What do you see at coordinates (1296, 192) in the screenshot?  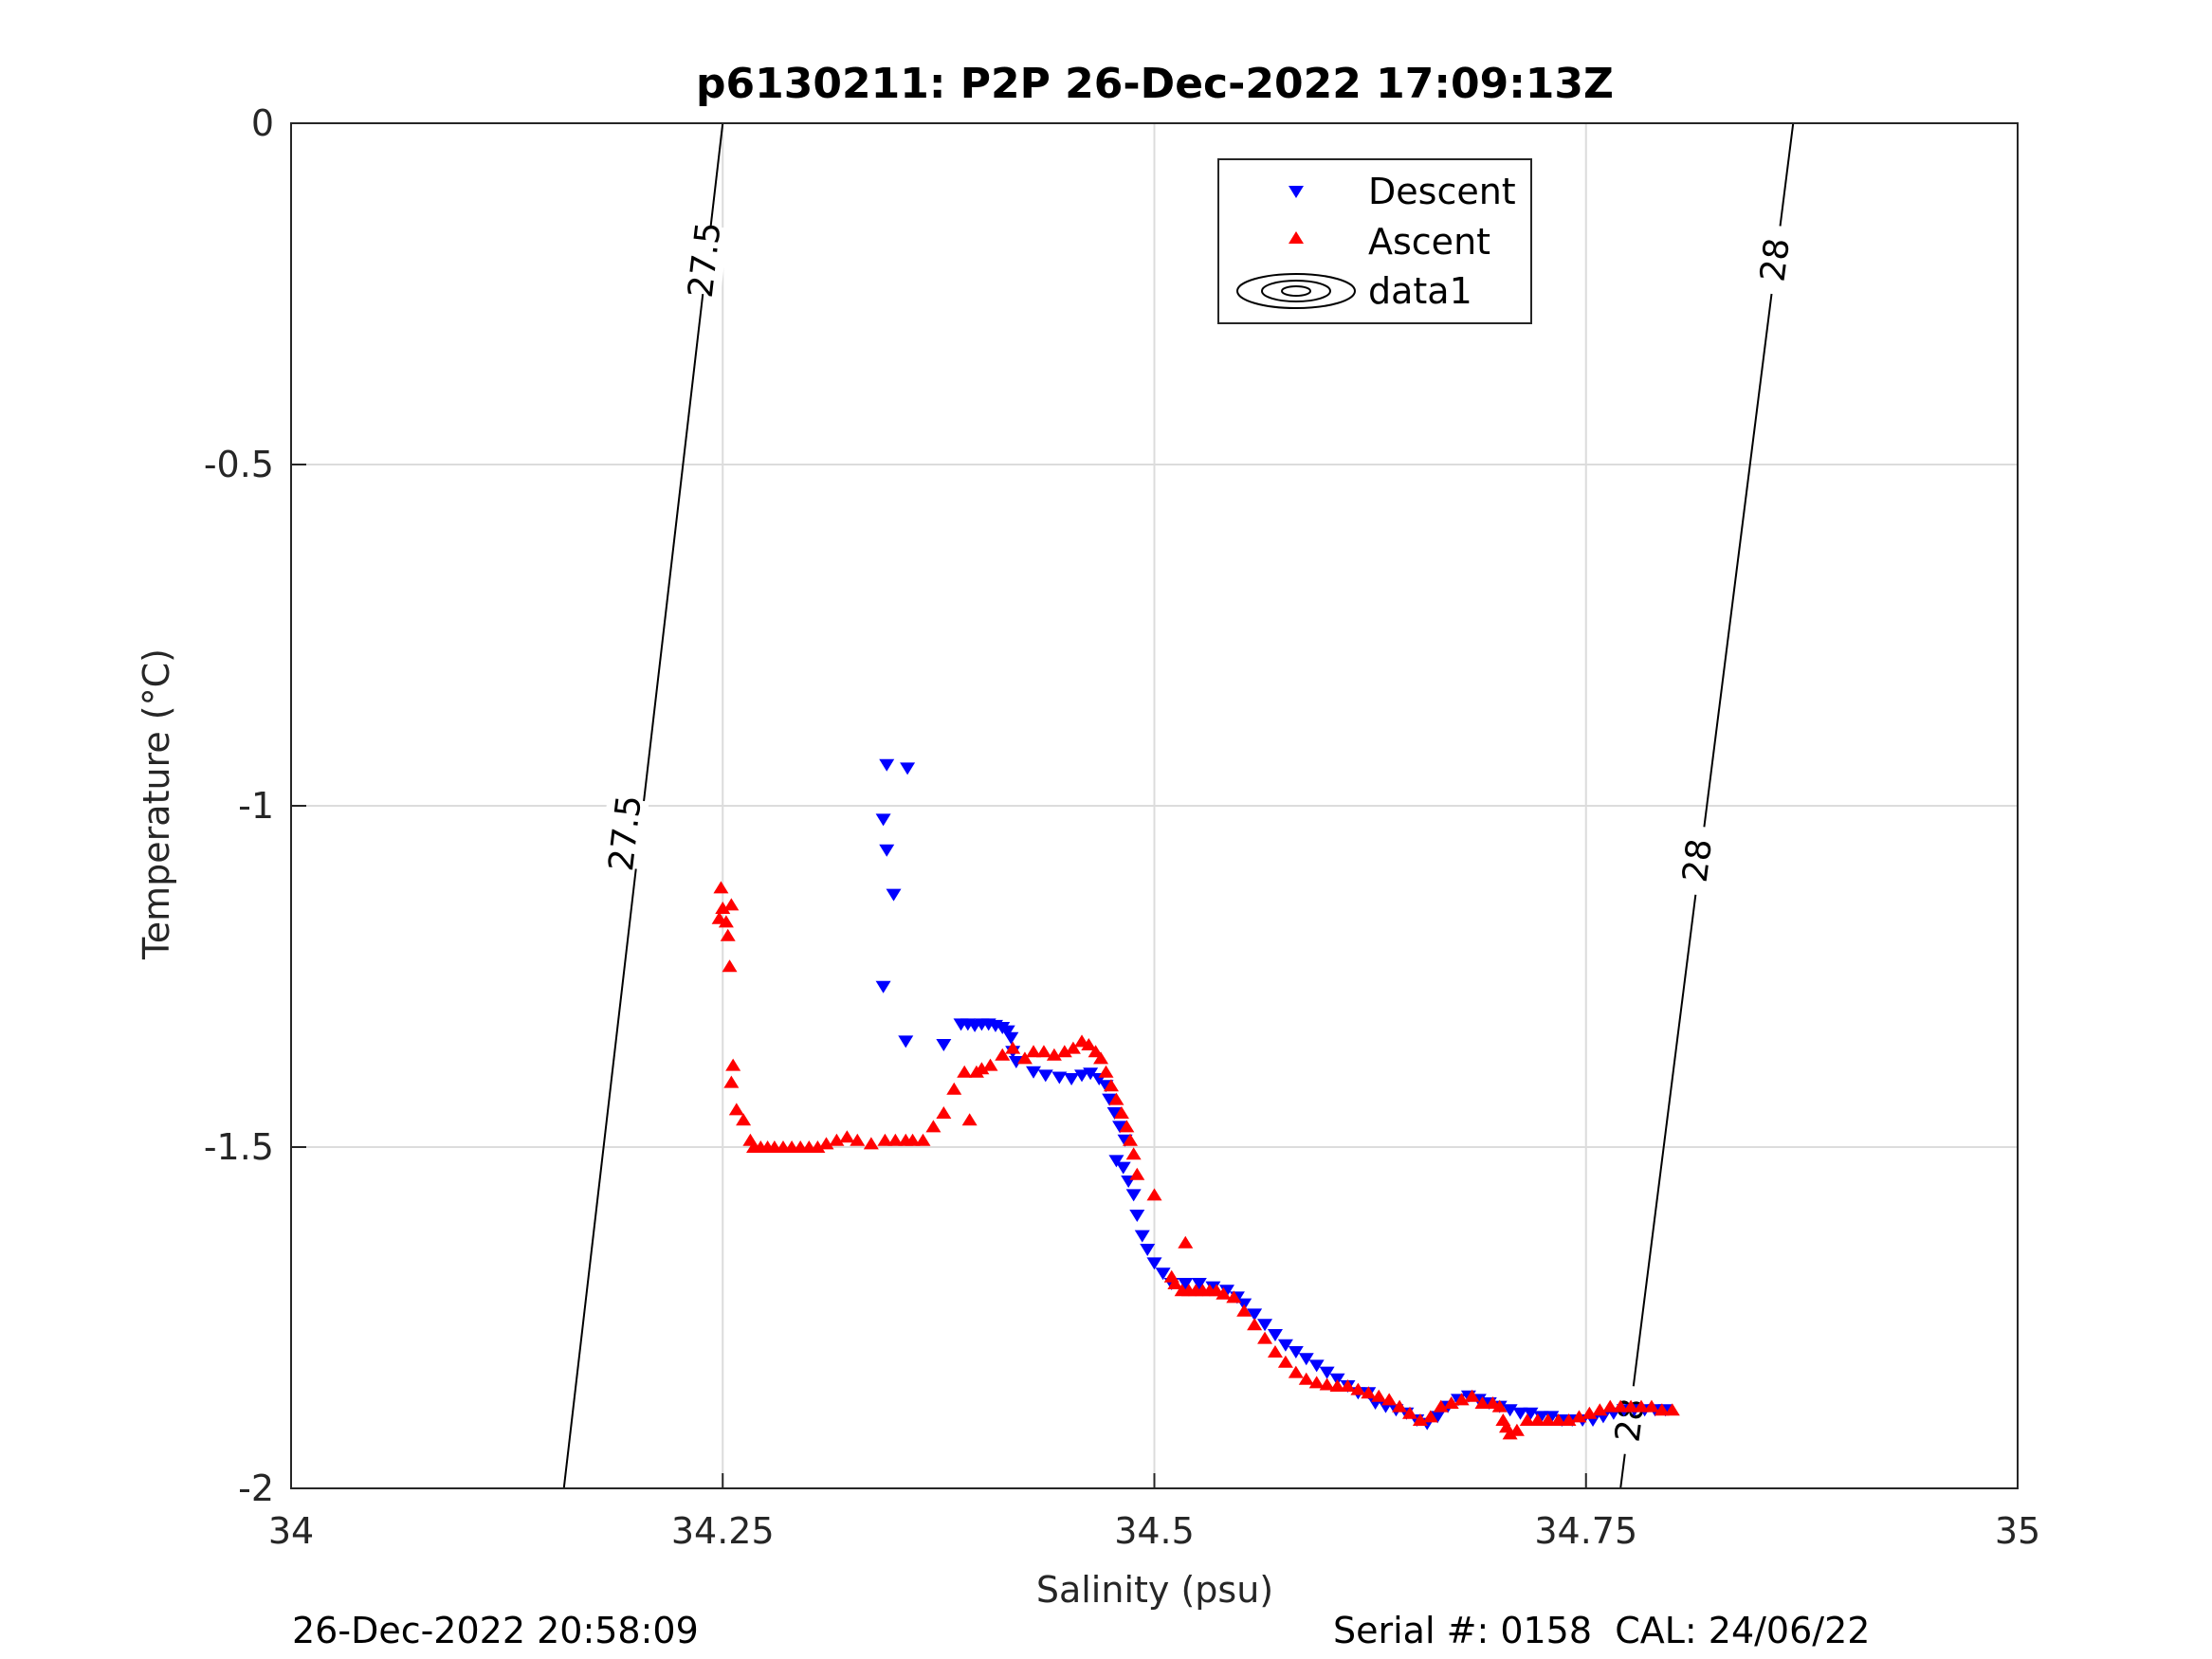 I see `legend-descent-marker` at bounding box center [1296, 192].